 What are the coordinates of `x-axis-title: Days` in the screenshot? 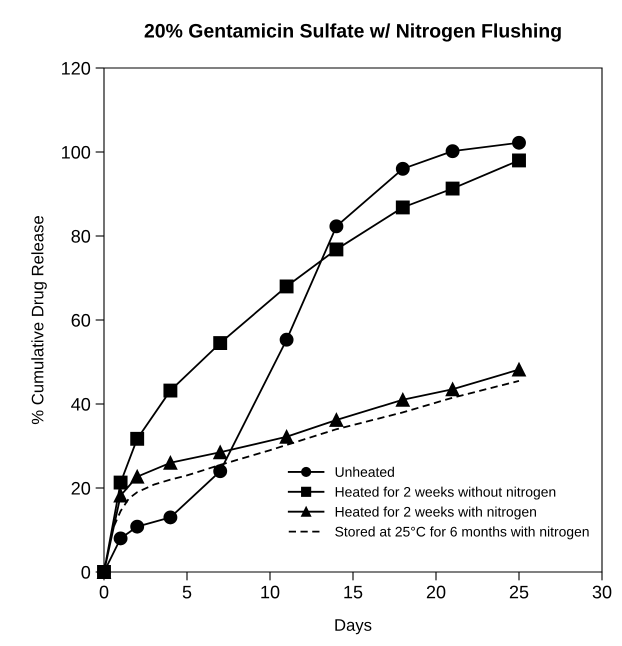 It's located at (353, 626).